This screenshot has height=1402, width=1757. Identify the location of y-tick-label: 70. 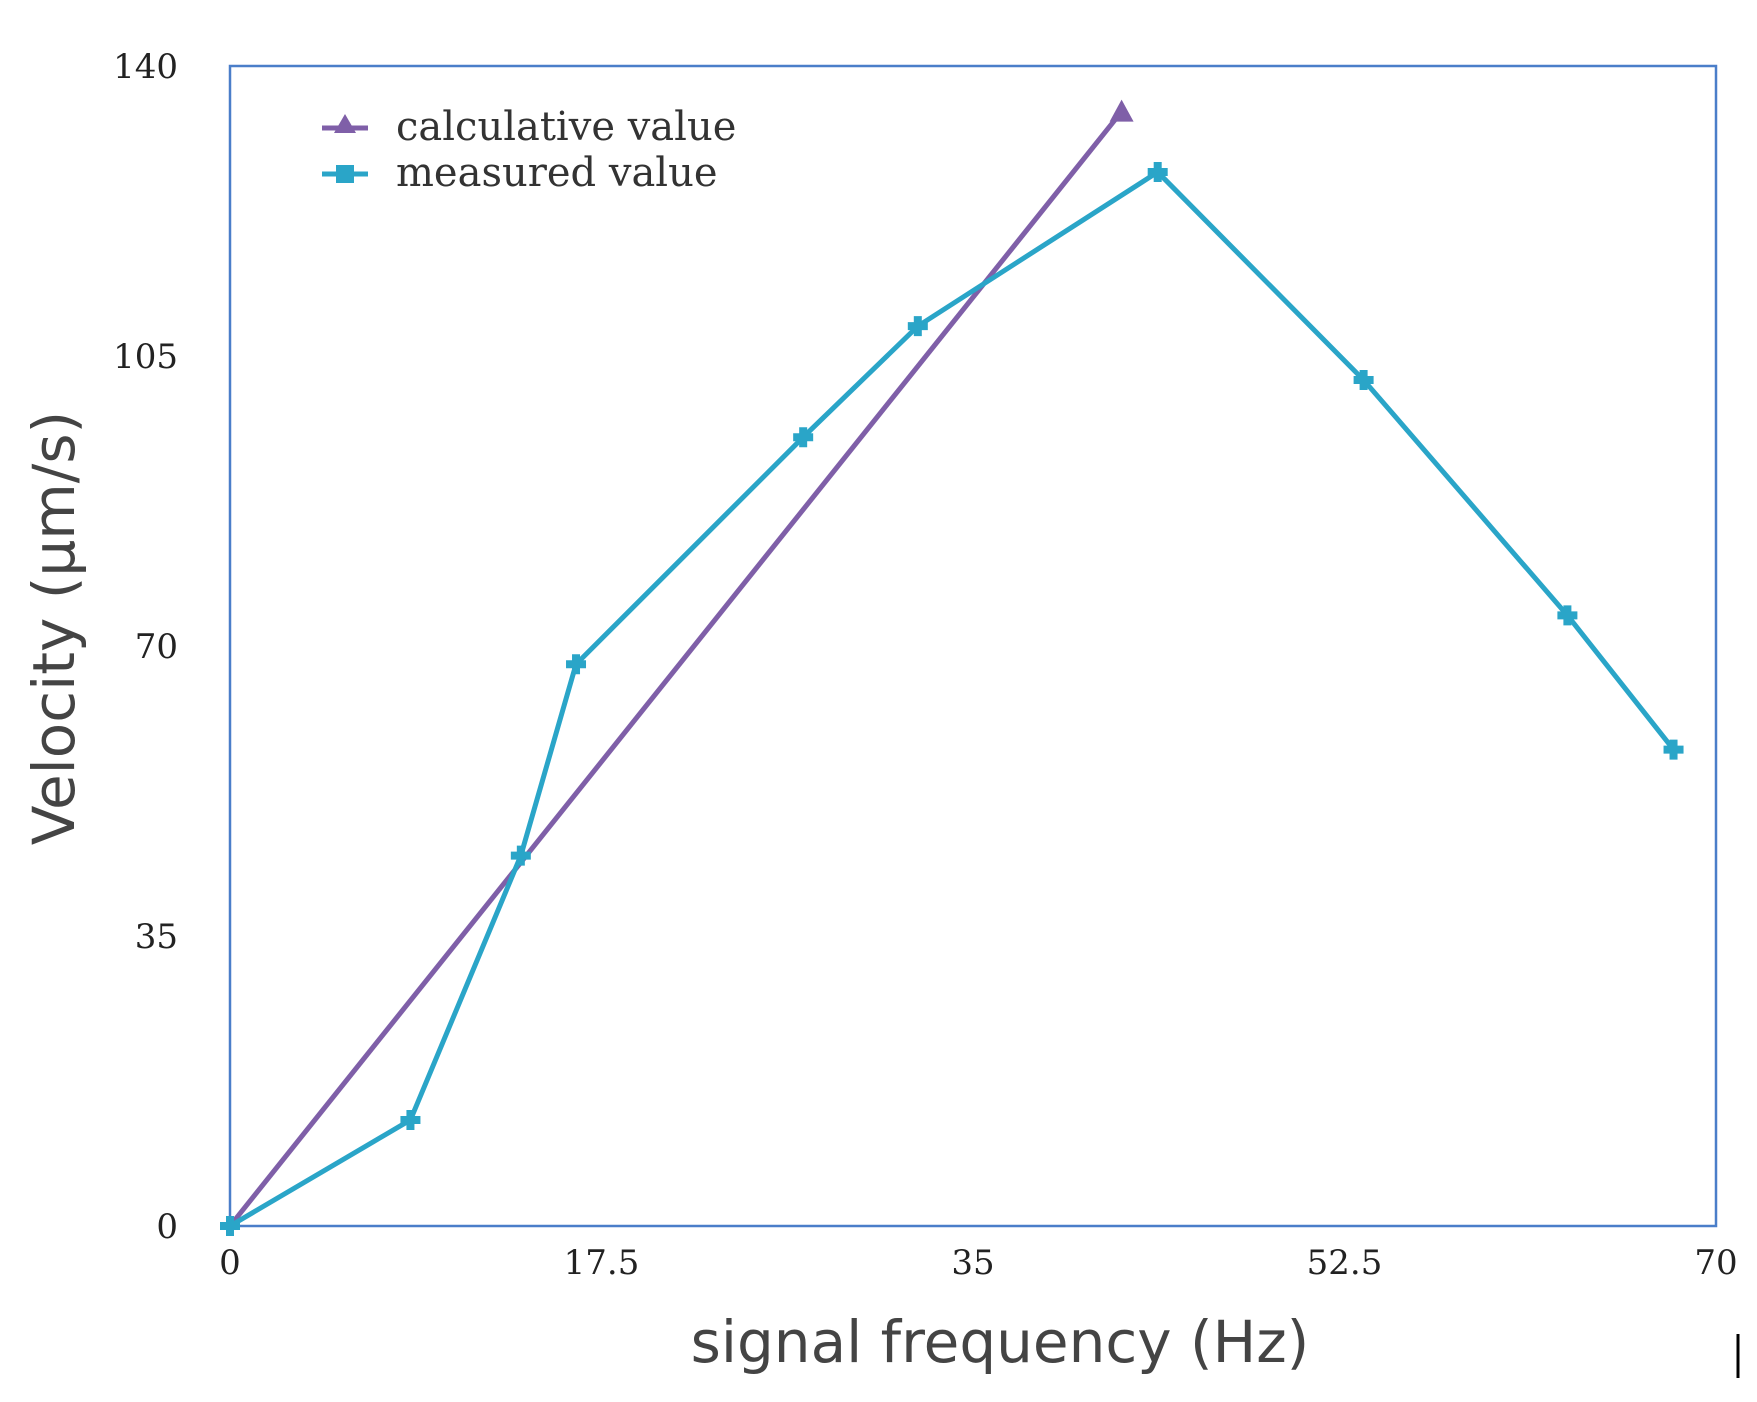
(156, 647).